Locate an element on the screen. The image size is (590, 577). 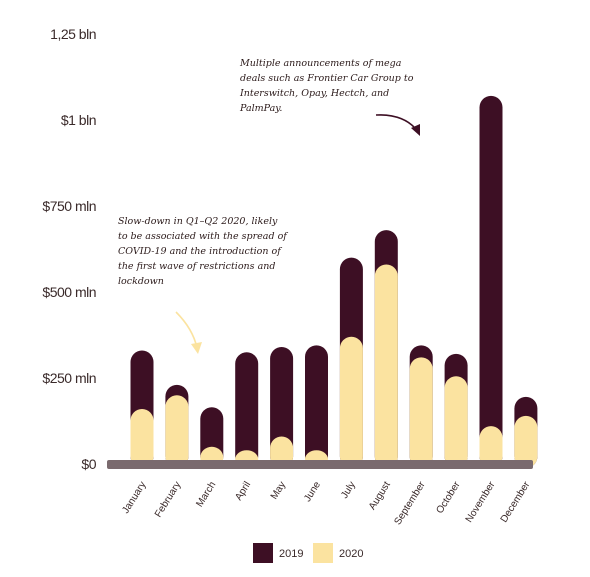
y-tick--0: $0 is located at coordinates (88, 464).